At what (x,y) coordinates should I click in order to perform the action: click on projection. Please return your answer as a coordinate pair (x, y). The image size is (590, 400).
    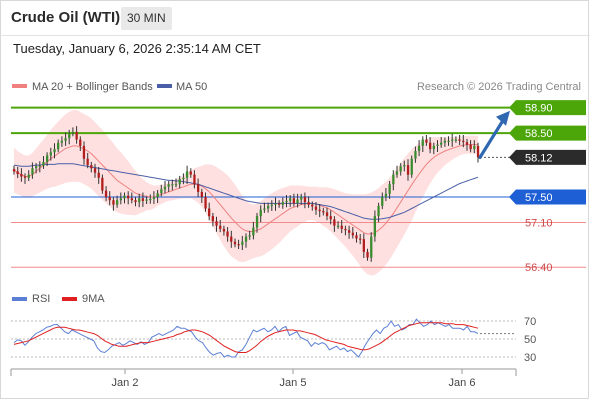
    Looking at the image, I should click on (494, 134).